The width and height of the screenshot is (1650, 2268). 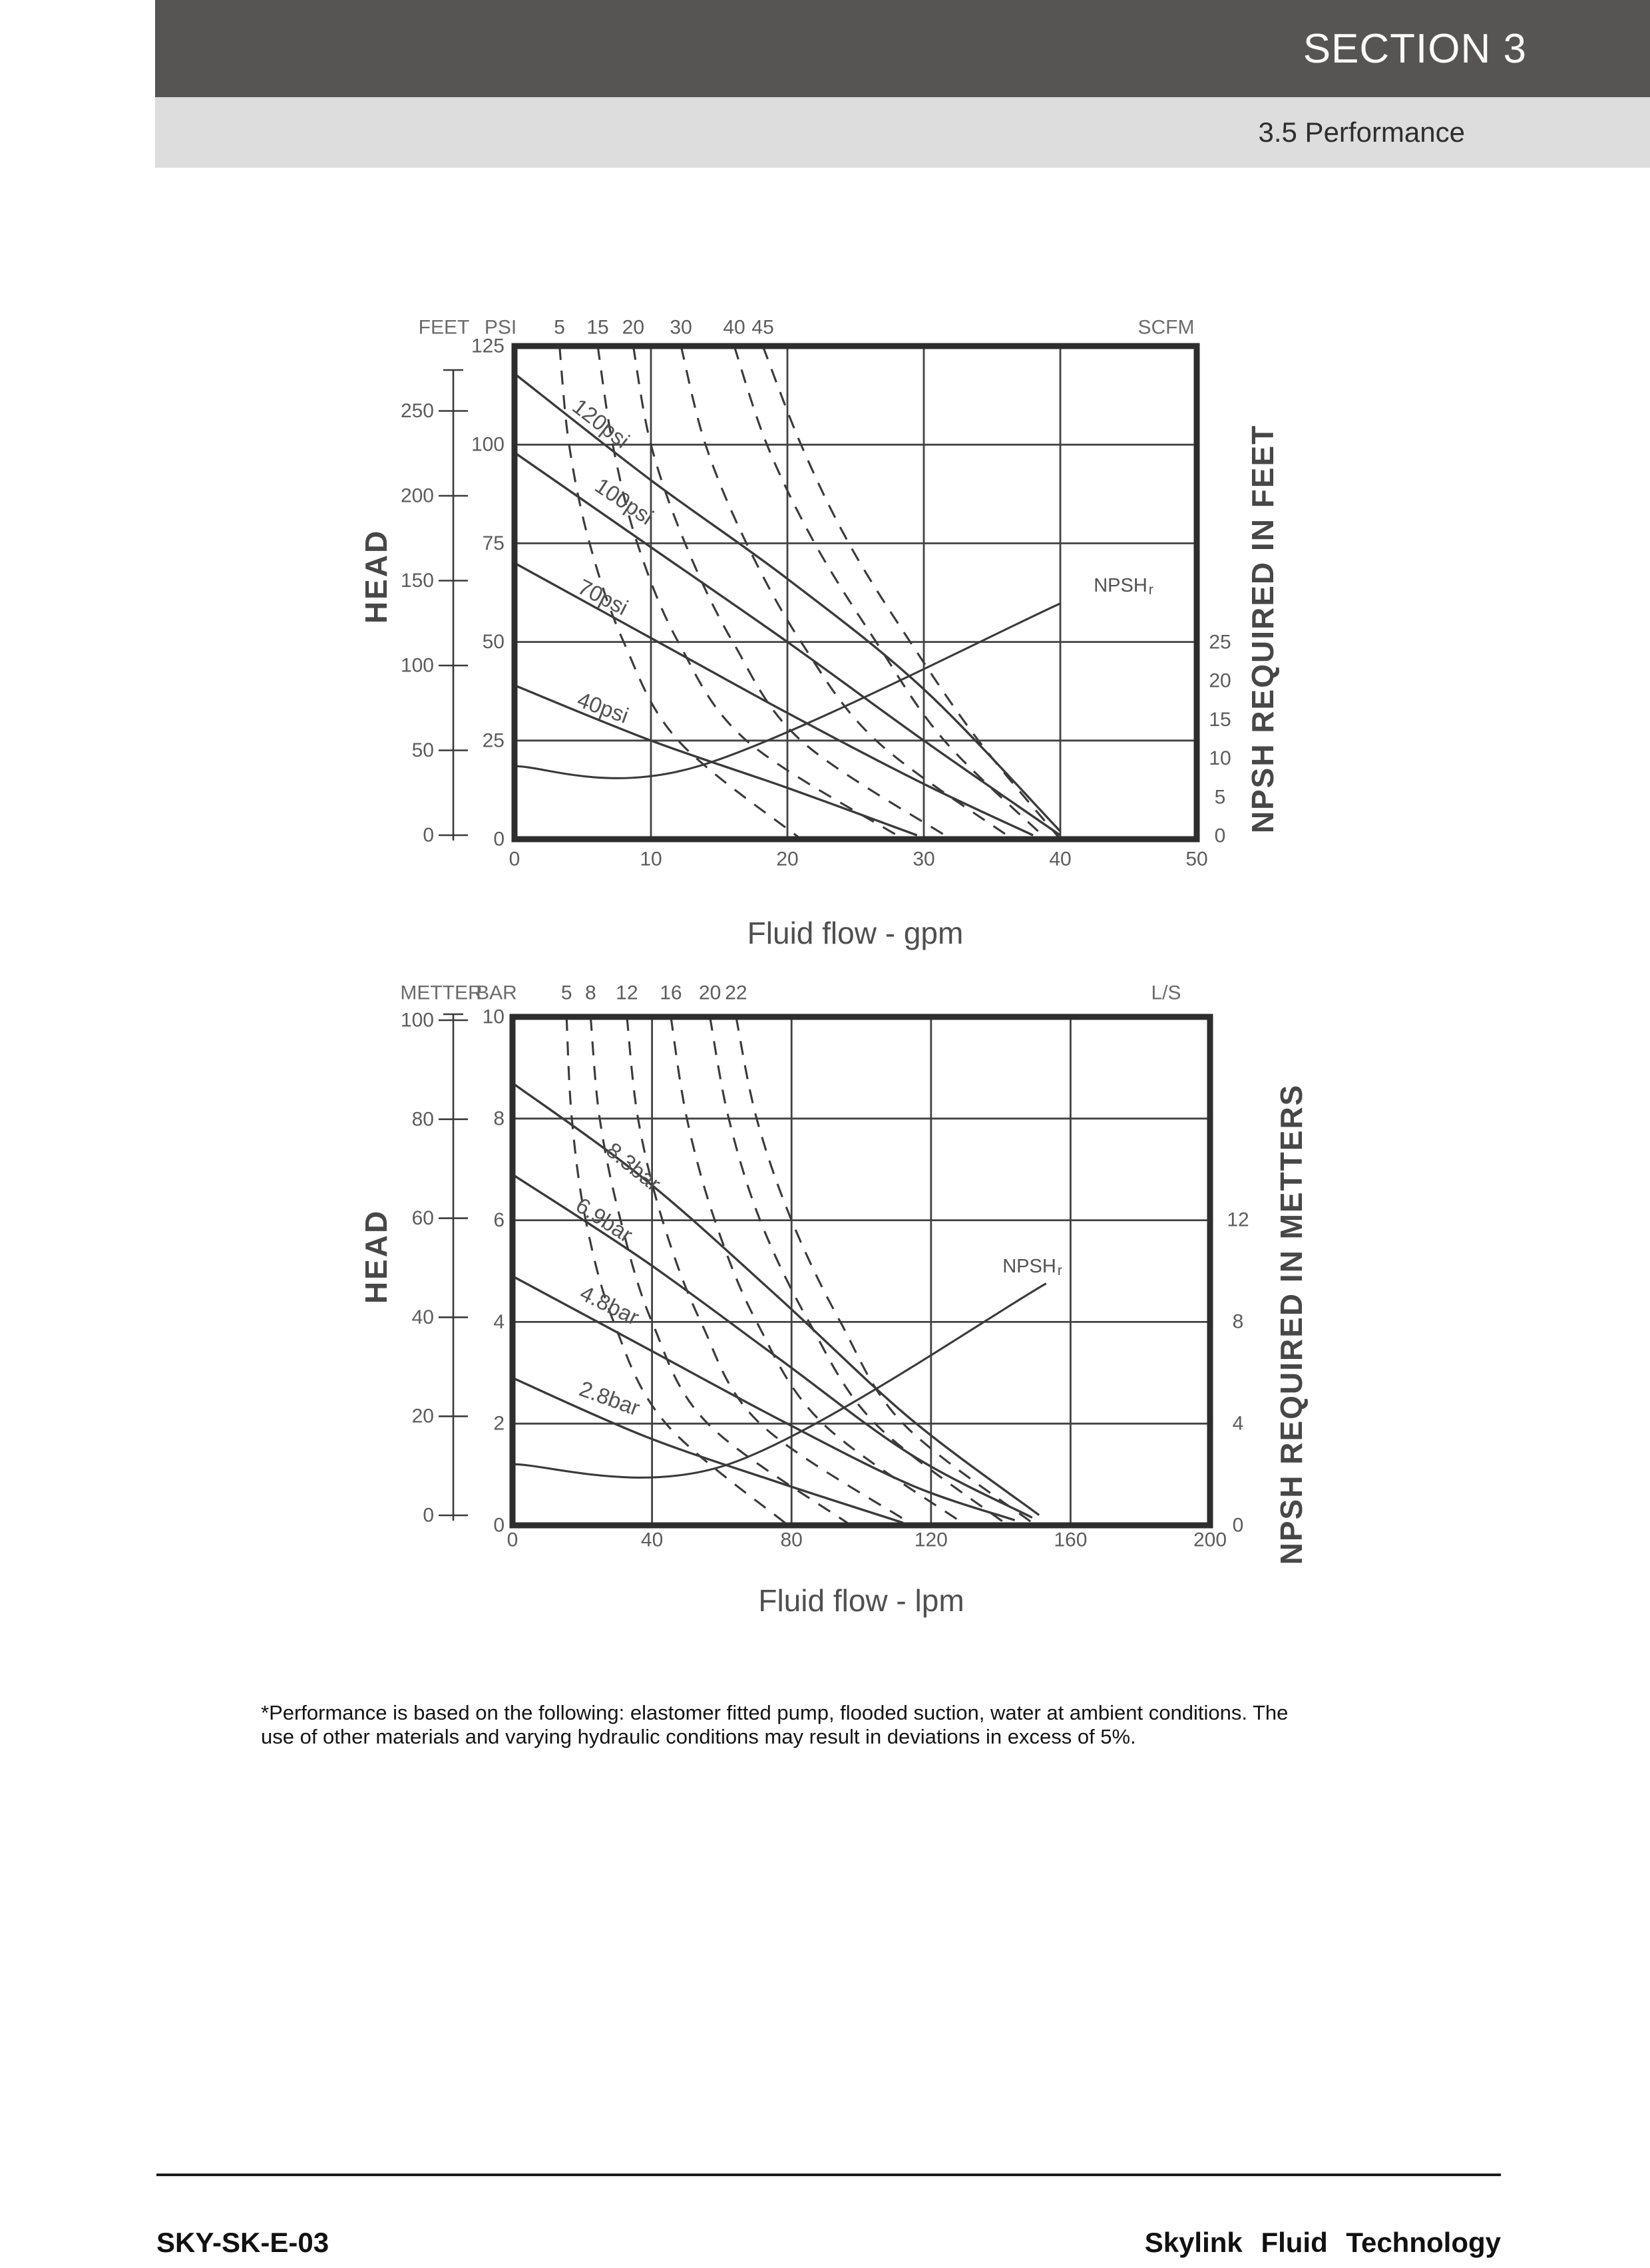 What do you see at coordinates (624, 500) in the screenshot?
I see `curve-label-100psi: 100psi` at bounding box center [624, 500].